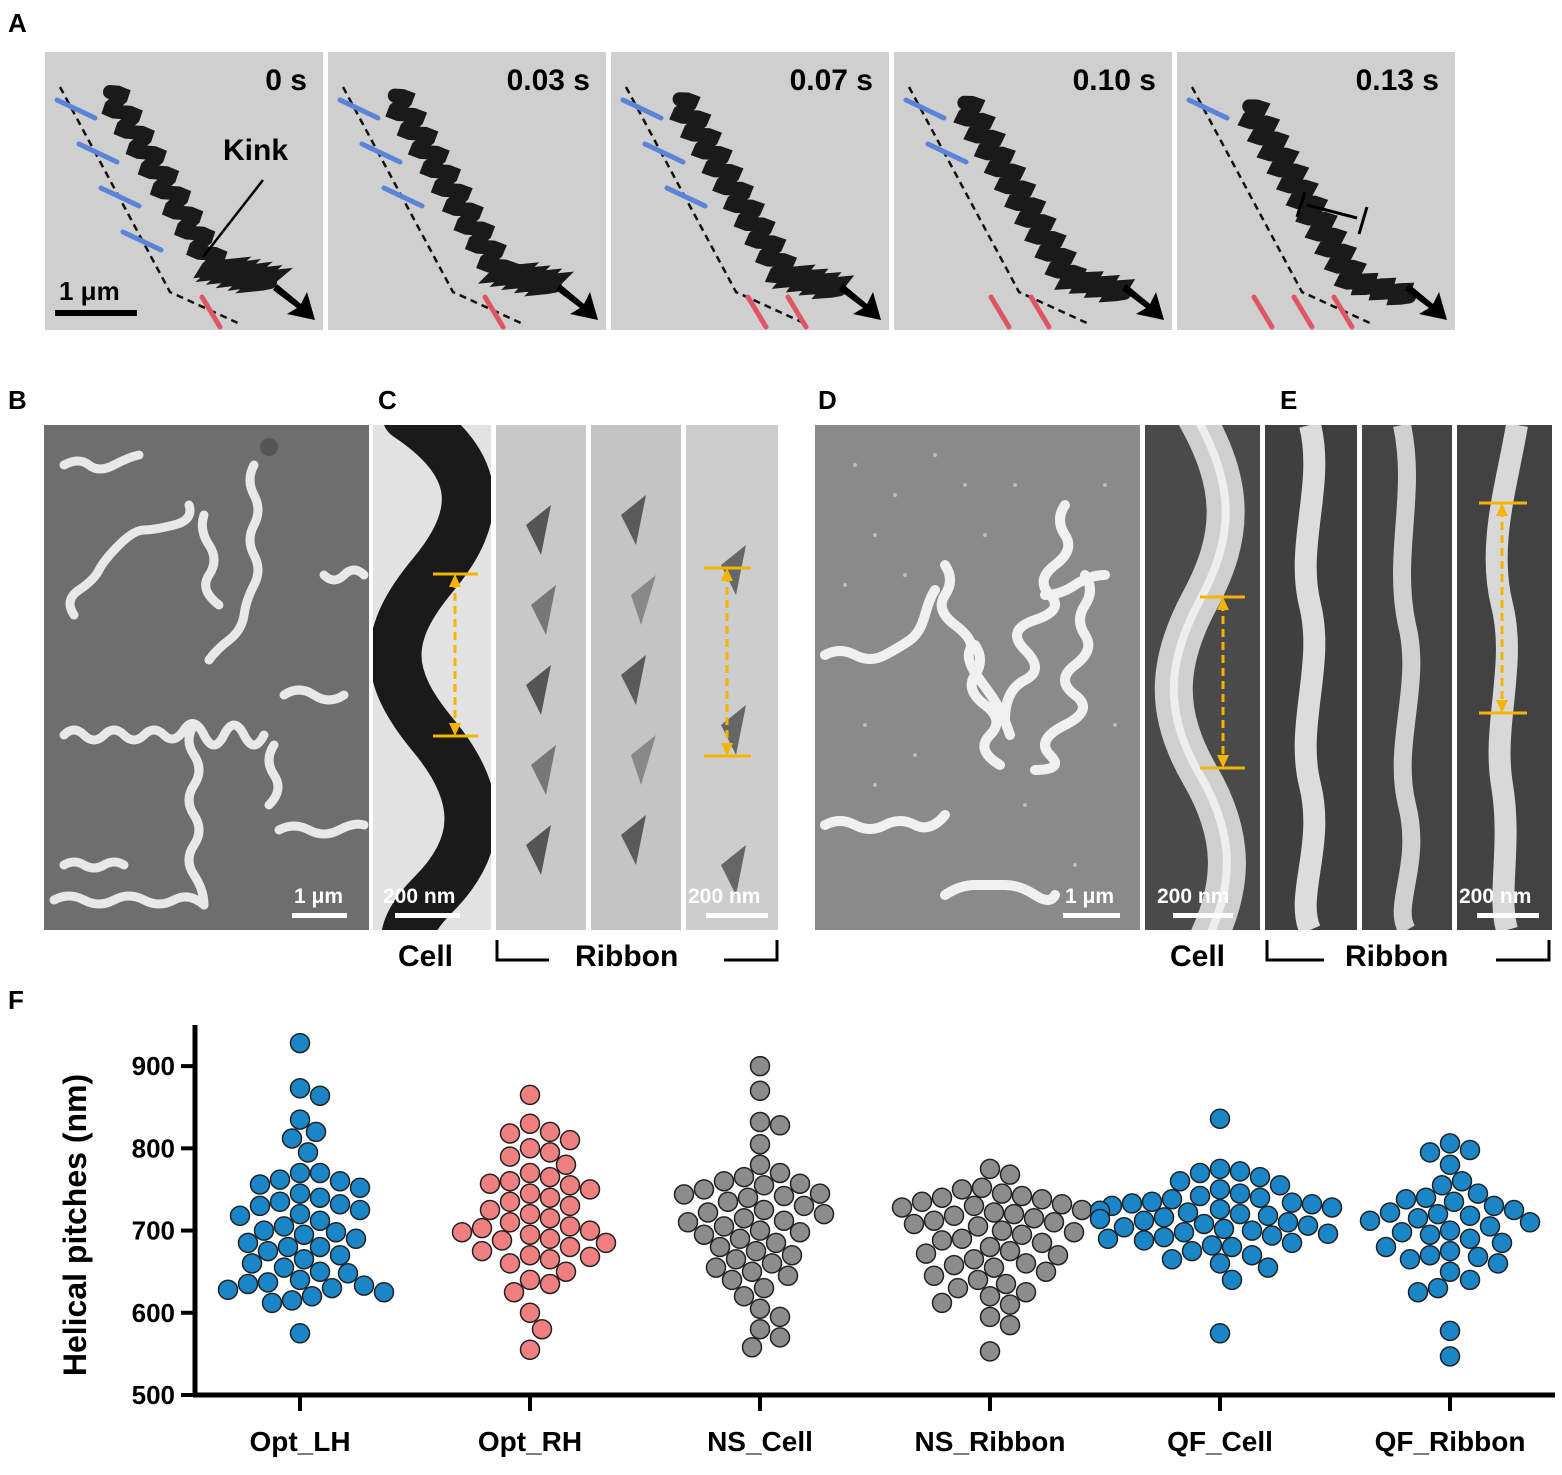 This screenshot has width=1562, height=1475. Describe the element at coordinates (153, 1066) in the screenshot. I see `y-tick-label: 900` at that location.